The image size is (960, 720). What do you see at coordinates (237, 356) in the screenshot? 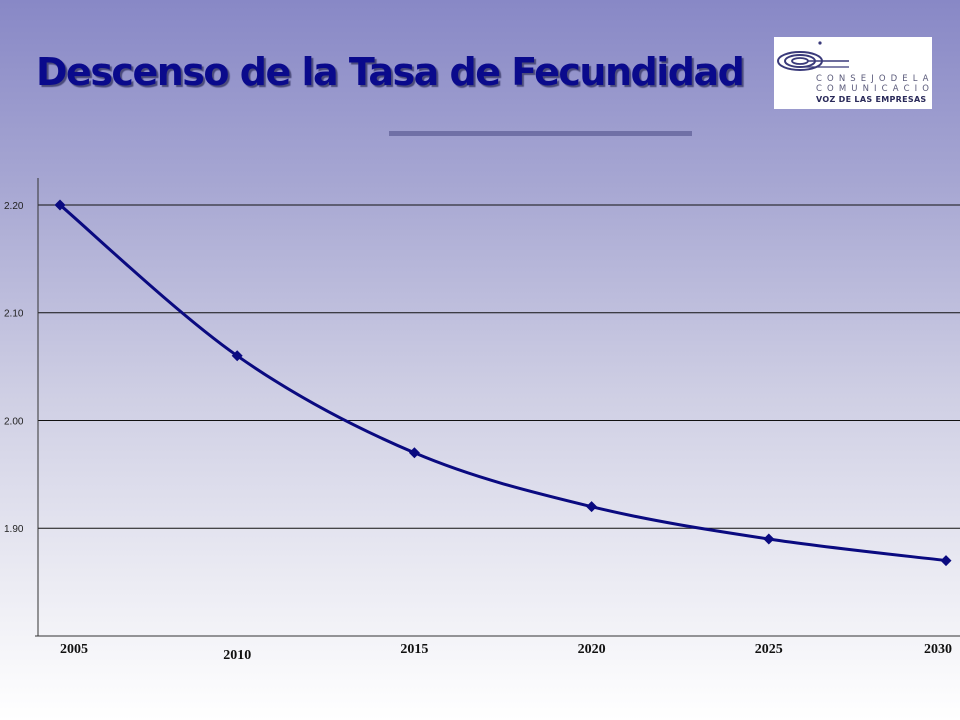
I see `data-point-2010` at bounding box center [237, 356].